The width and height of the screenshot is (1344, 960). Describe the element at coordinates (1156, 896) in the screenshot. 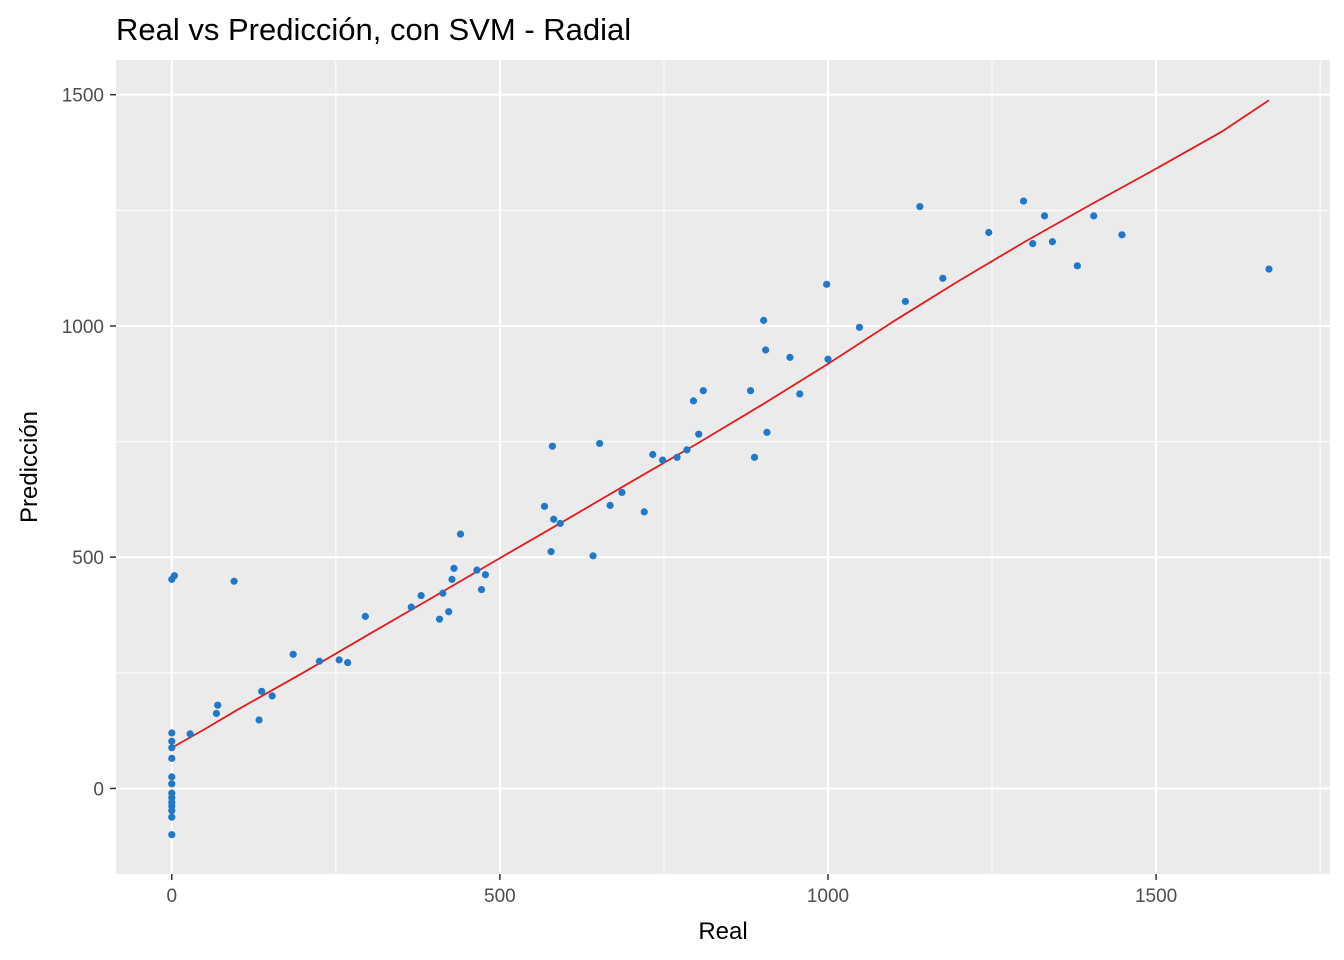

I see `x-tick-label: 1500` at that location.